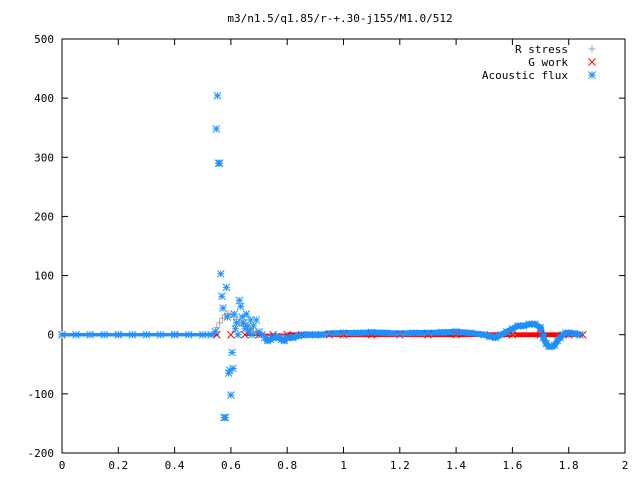  I want to click on x-tick-label: 1.6, so click(512, 465).